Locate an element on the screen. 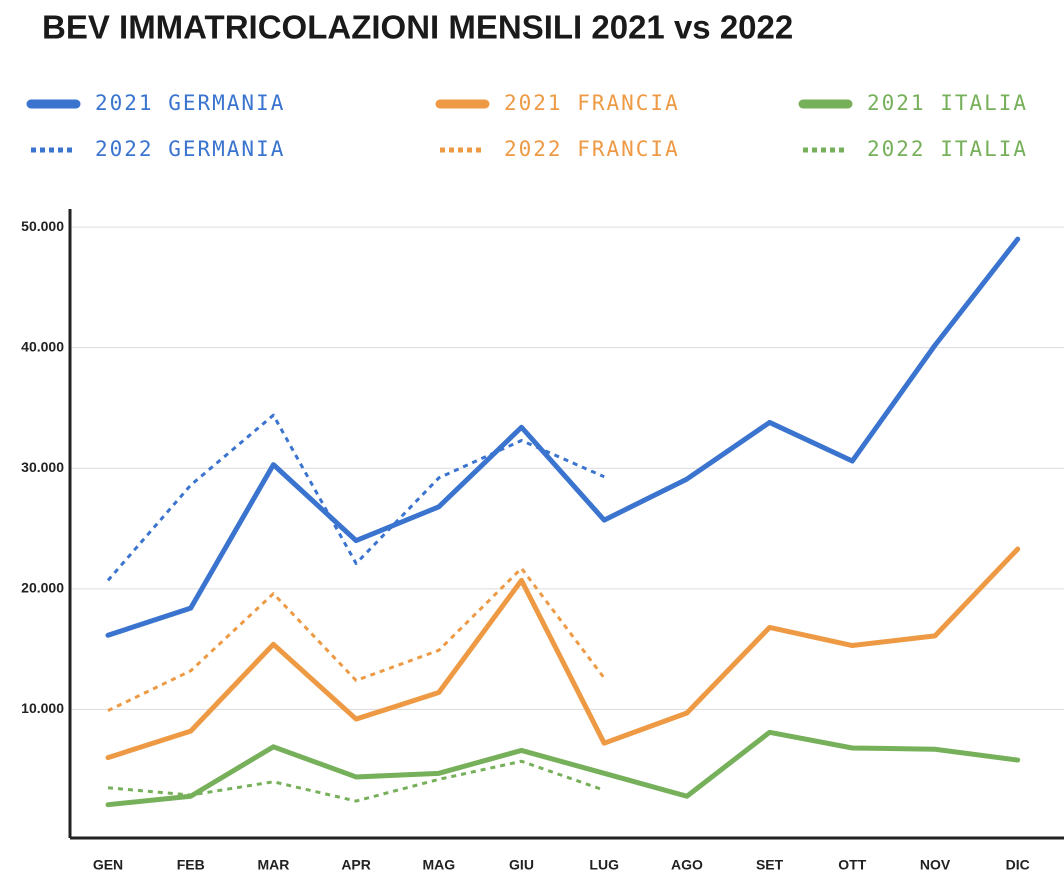  x-tick-label: LUG is located at coordinates (604, 865).